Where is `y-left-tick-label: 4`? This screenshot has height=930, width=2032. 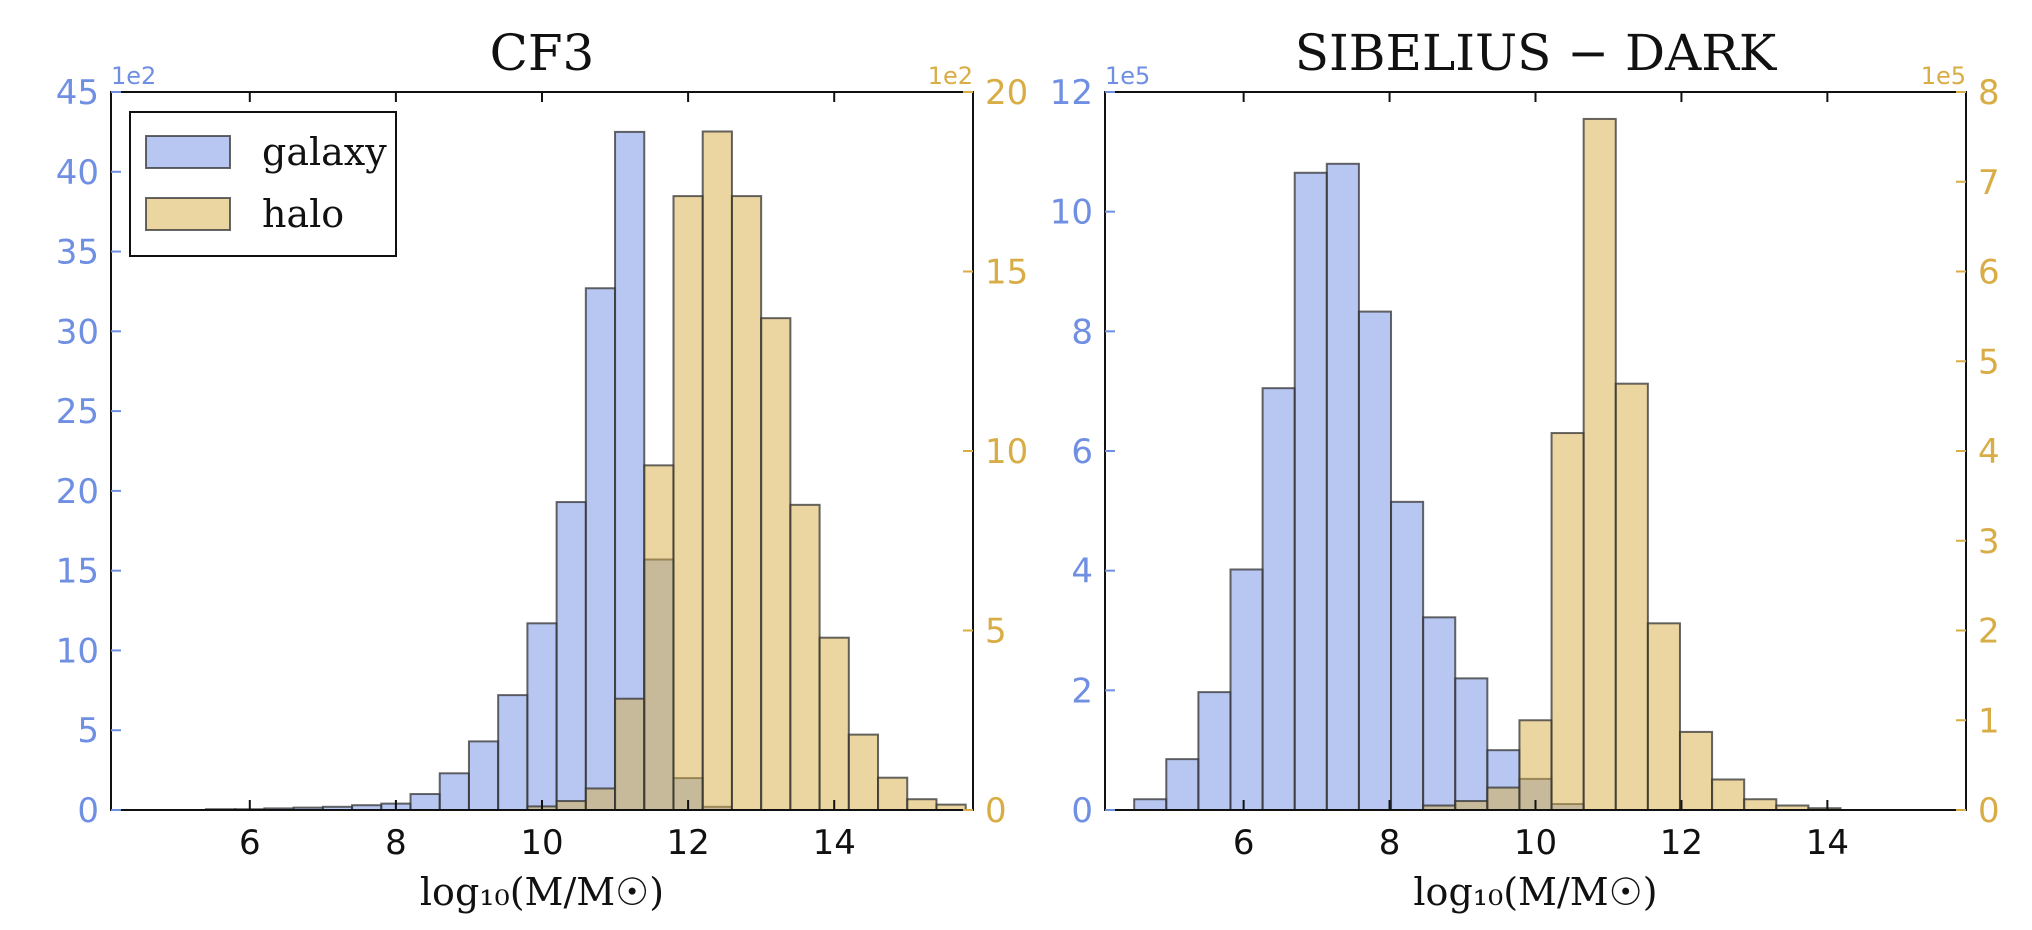 y-left-tick-label: 4 is located at coordinates (1082, 572).